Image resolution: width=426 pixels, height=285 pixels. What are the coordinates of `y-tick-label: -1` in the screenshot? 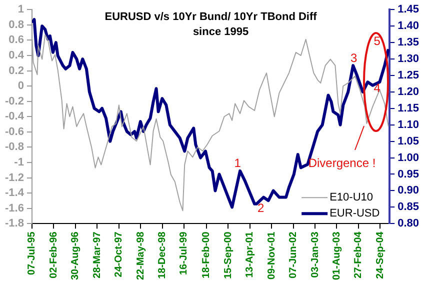 It's located at (19, 162).